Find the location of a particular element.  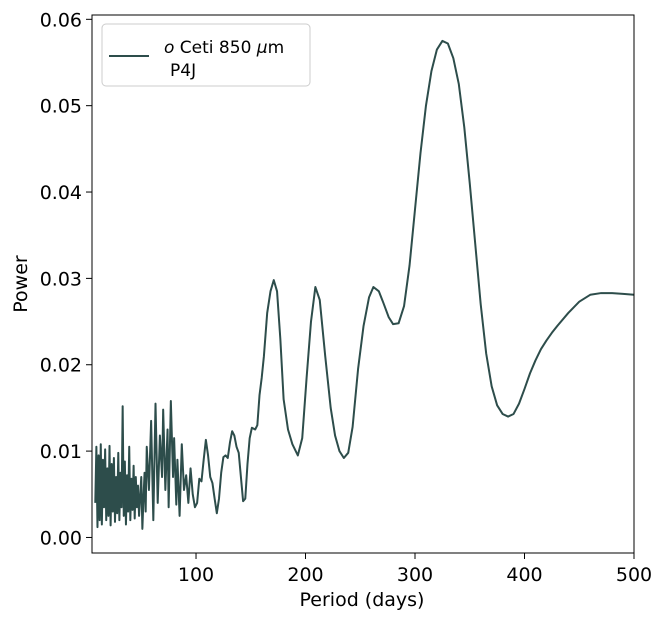

x-tick-label: 100 is located at coordinates (196, 575).